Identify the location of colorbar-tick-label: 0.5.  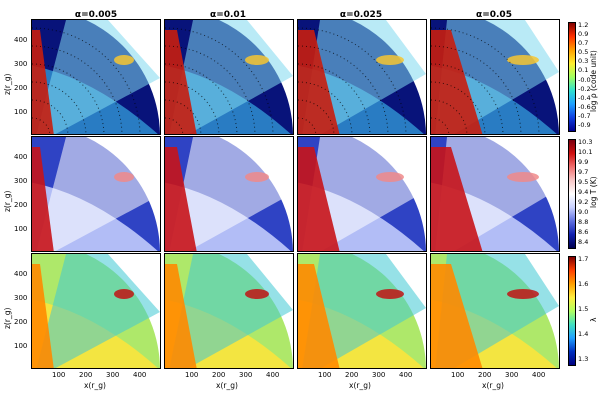
(583, 52).